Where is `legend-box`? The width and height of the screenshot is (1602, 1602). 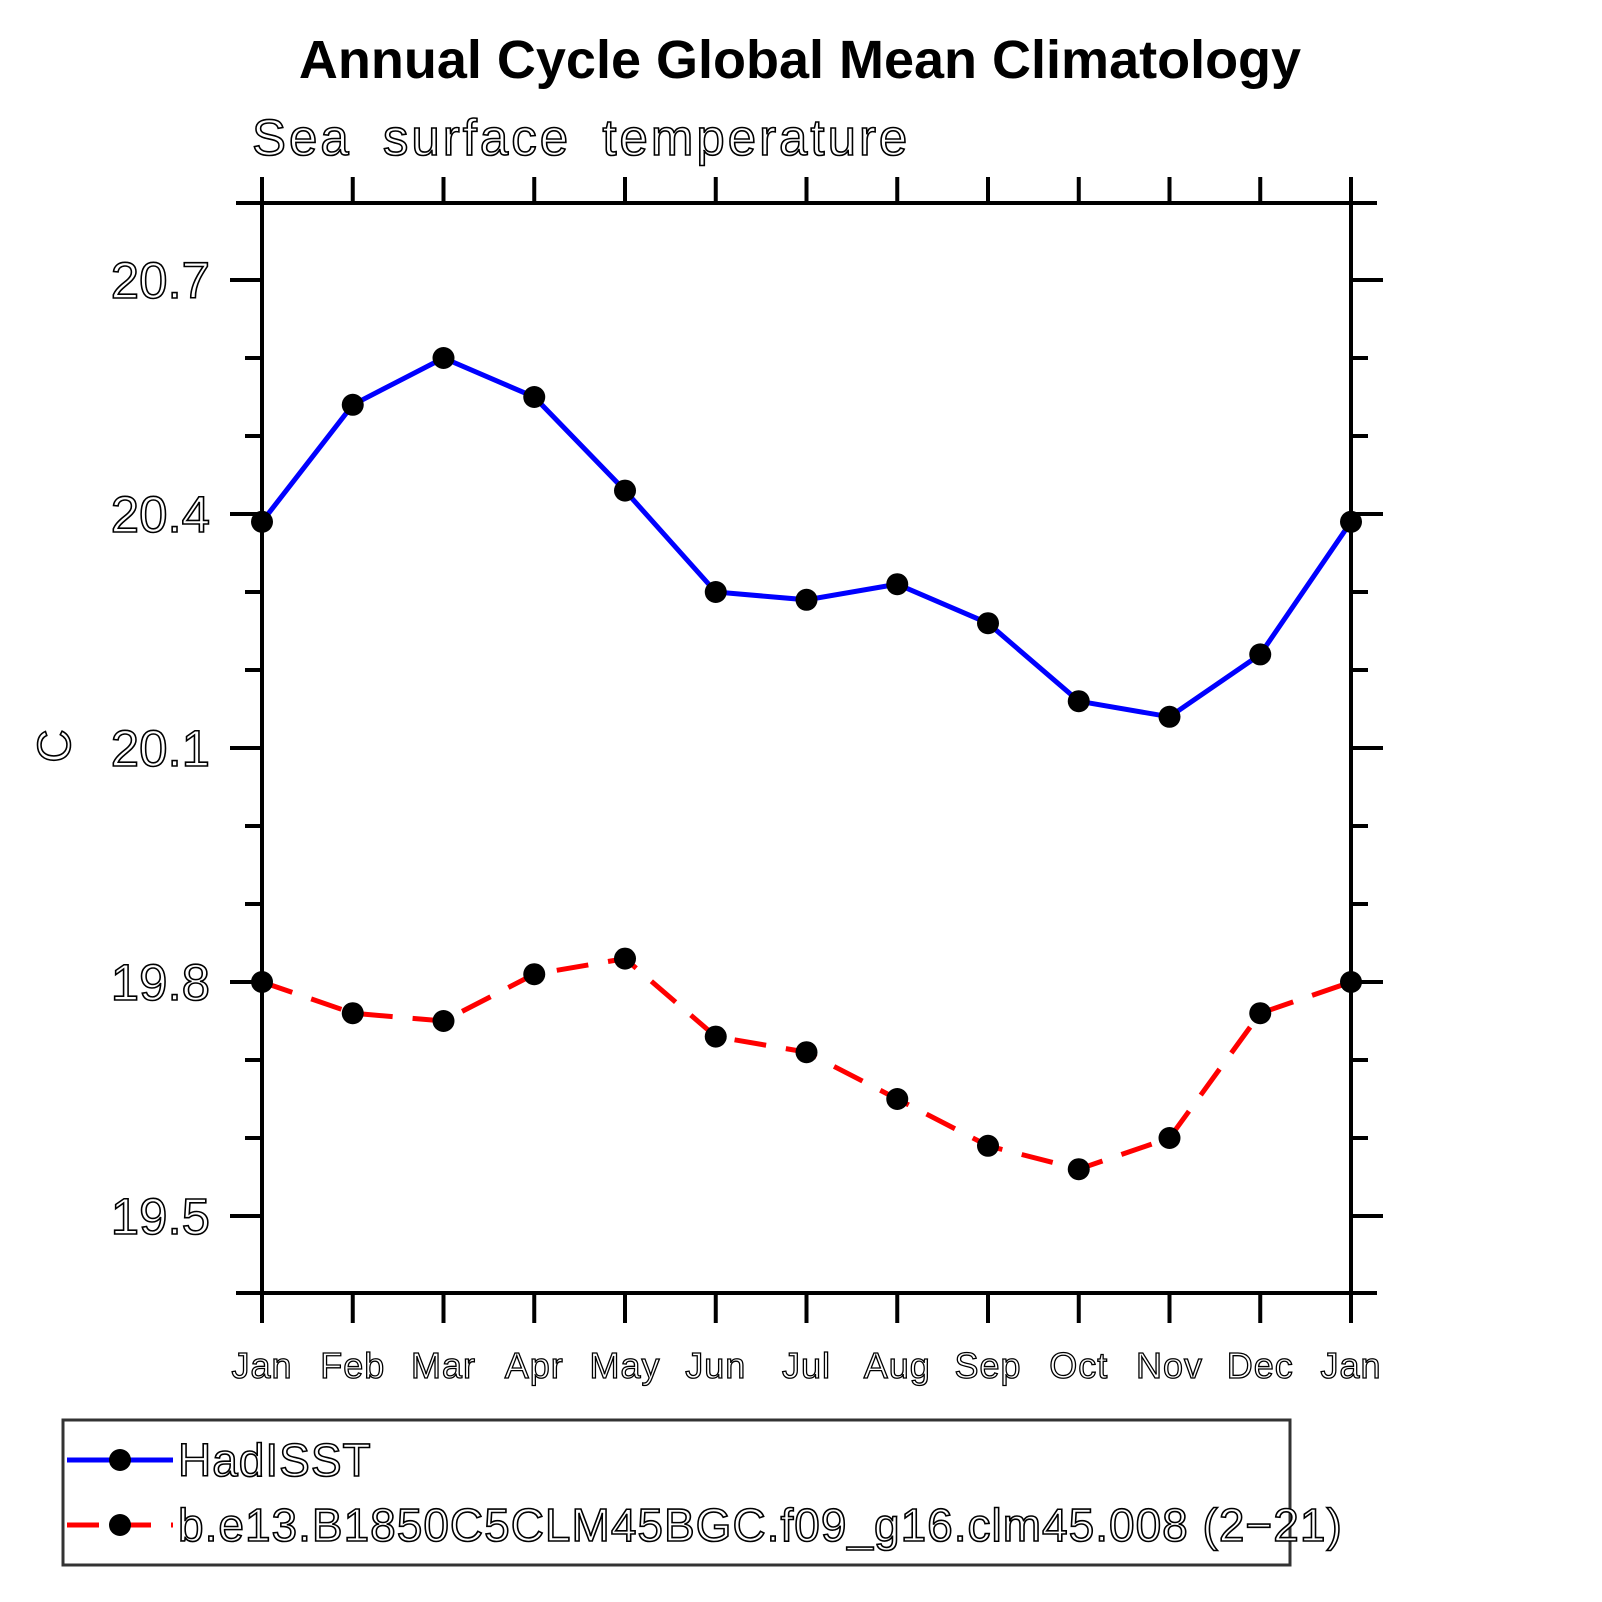 legend-box is located at coordinates (676, 1492).